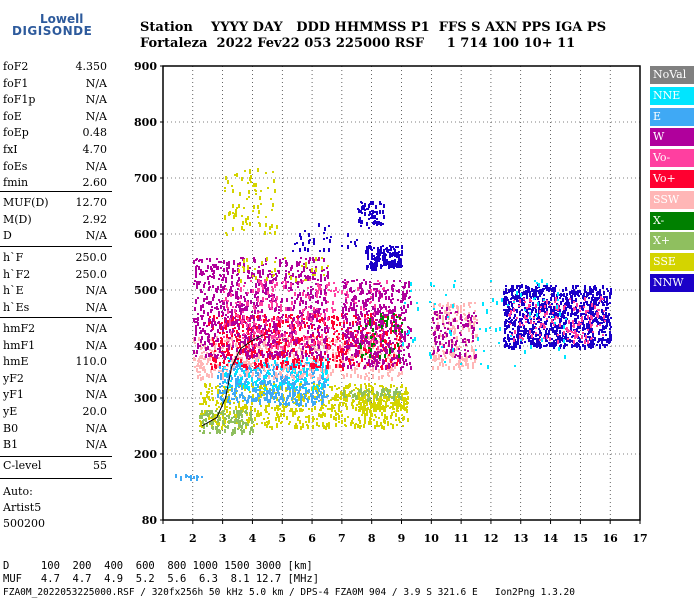 This screenshot has width=700, height=600. Describe the element at coordinates (672, 137) in the screenshot. I see `legend-item-w: W` at that location.